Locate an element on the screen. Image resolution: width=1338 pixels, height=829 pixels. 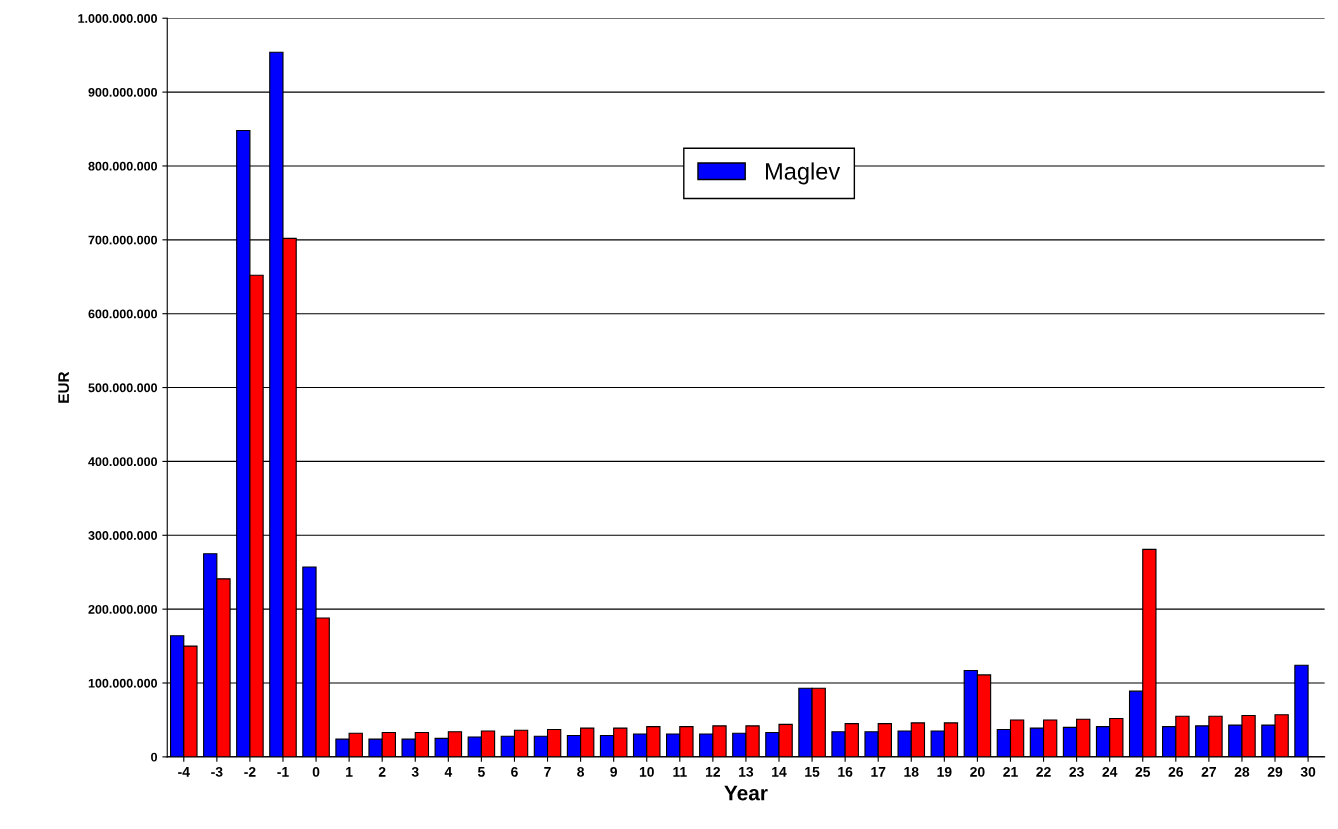
y-tick-label: 0 is located at coordinates (154, 757).